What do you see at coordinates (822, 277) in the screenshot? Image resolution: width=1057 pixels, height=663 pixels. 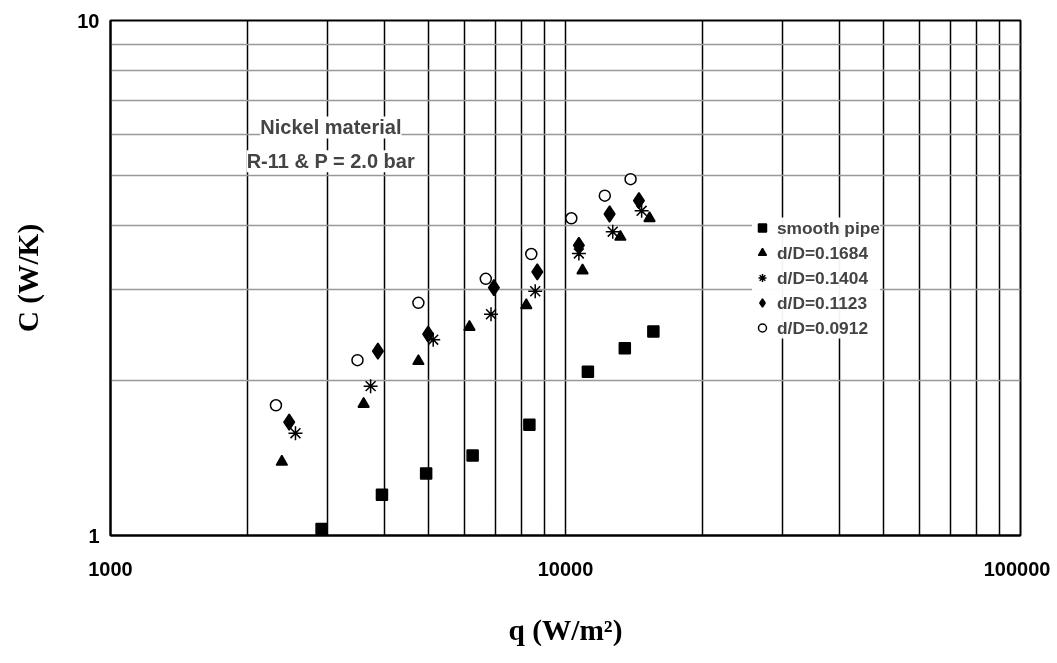 I see `legend-label: d/D=0.1404` at bounding box center [822, 277].